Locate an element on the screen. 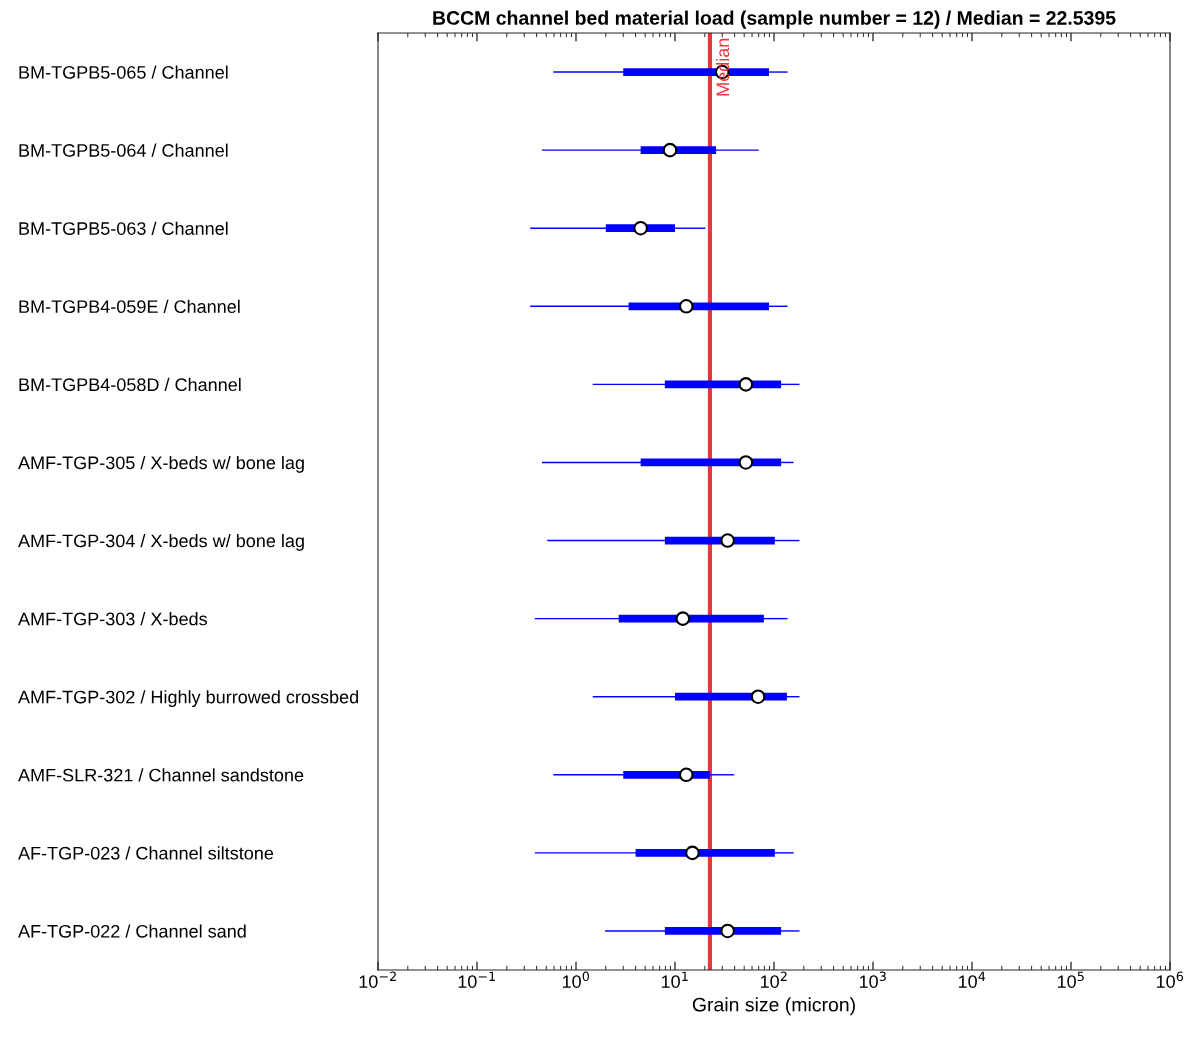 Image resolution: width=1190 pixels, height=1040 pixels. x-tick-label: 10$^{2}$ is located at coordinates (773, 979).